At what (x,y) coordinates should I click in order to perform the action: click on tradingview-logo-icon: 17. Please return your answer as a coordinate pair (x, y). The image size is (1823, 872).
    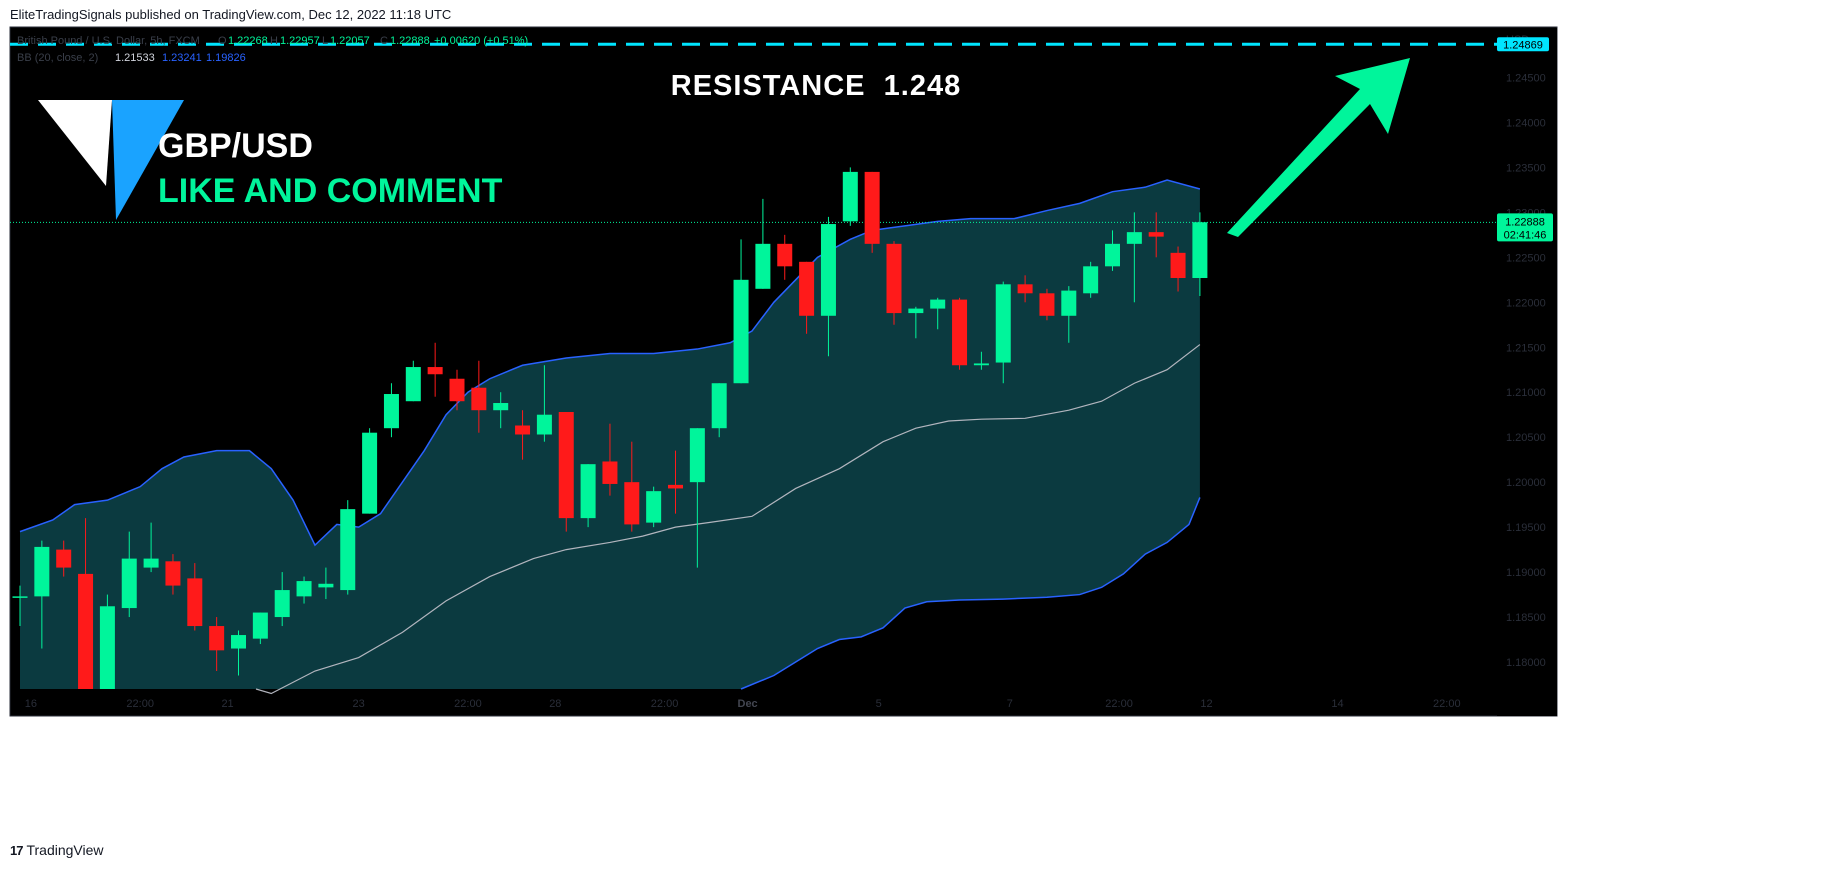
    Looking at the image, I should click on (17, 850).